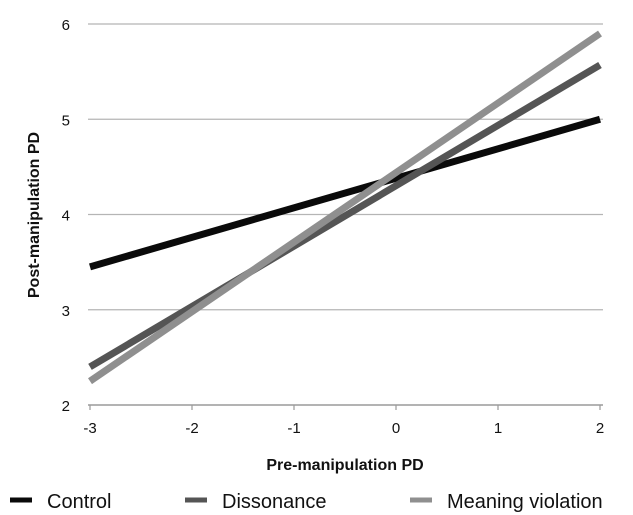  I want to click on x-tick-label: -3, so click(89, 428).